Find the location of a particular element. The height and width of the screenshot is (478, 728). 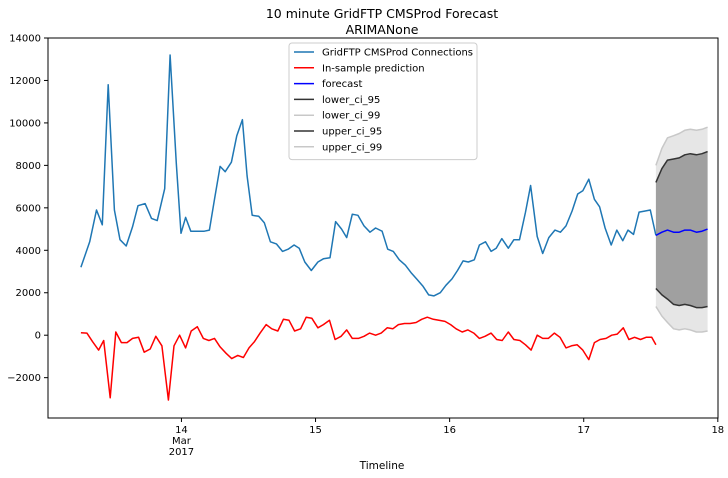

x-tick-label-4: 18 is located at coordinates (717, 430).